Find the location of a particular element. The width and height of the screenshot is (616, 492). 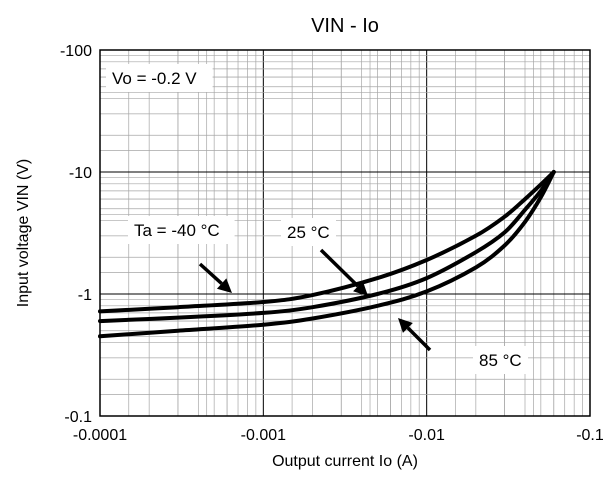

chart-title: VIN - Io is located at coordinates (345, 26).